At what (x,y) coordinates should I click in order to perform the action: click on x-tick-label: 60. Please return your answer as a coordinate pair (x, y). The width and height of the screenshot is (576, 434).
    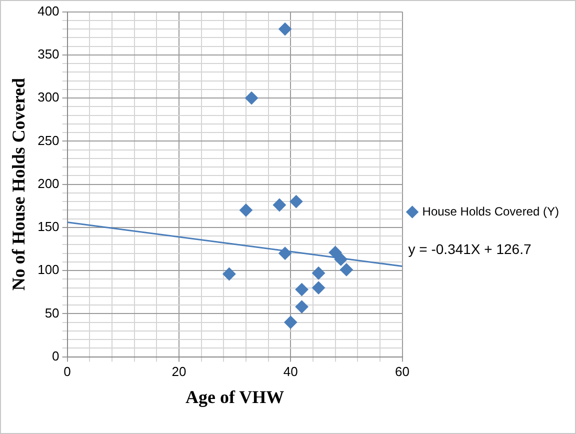
    Looking at the image, I should click on (402, 372).